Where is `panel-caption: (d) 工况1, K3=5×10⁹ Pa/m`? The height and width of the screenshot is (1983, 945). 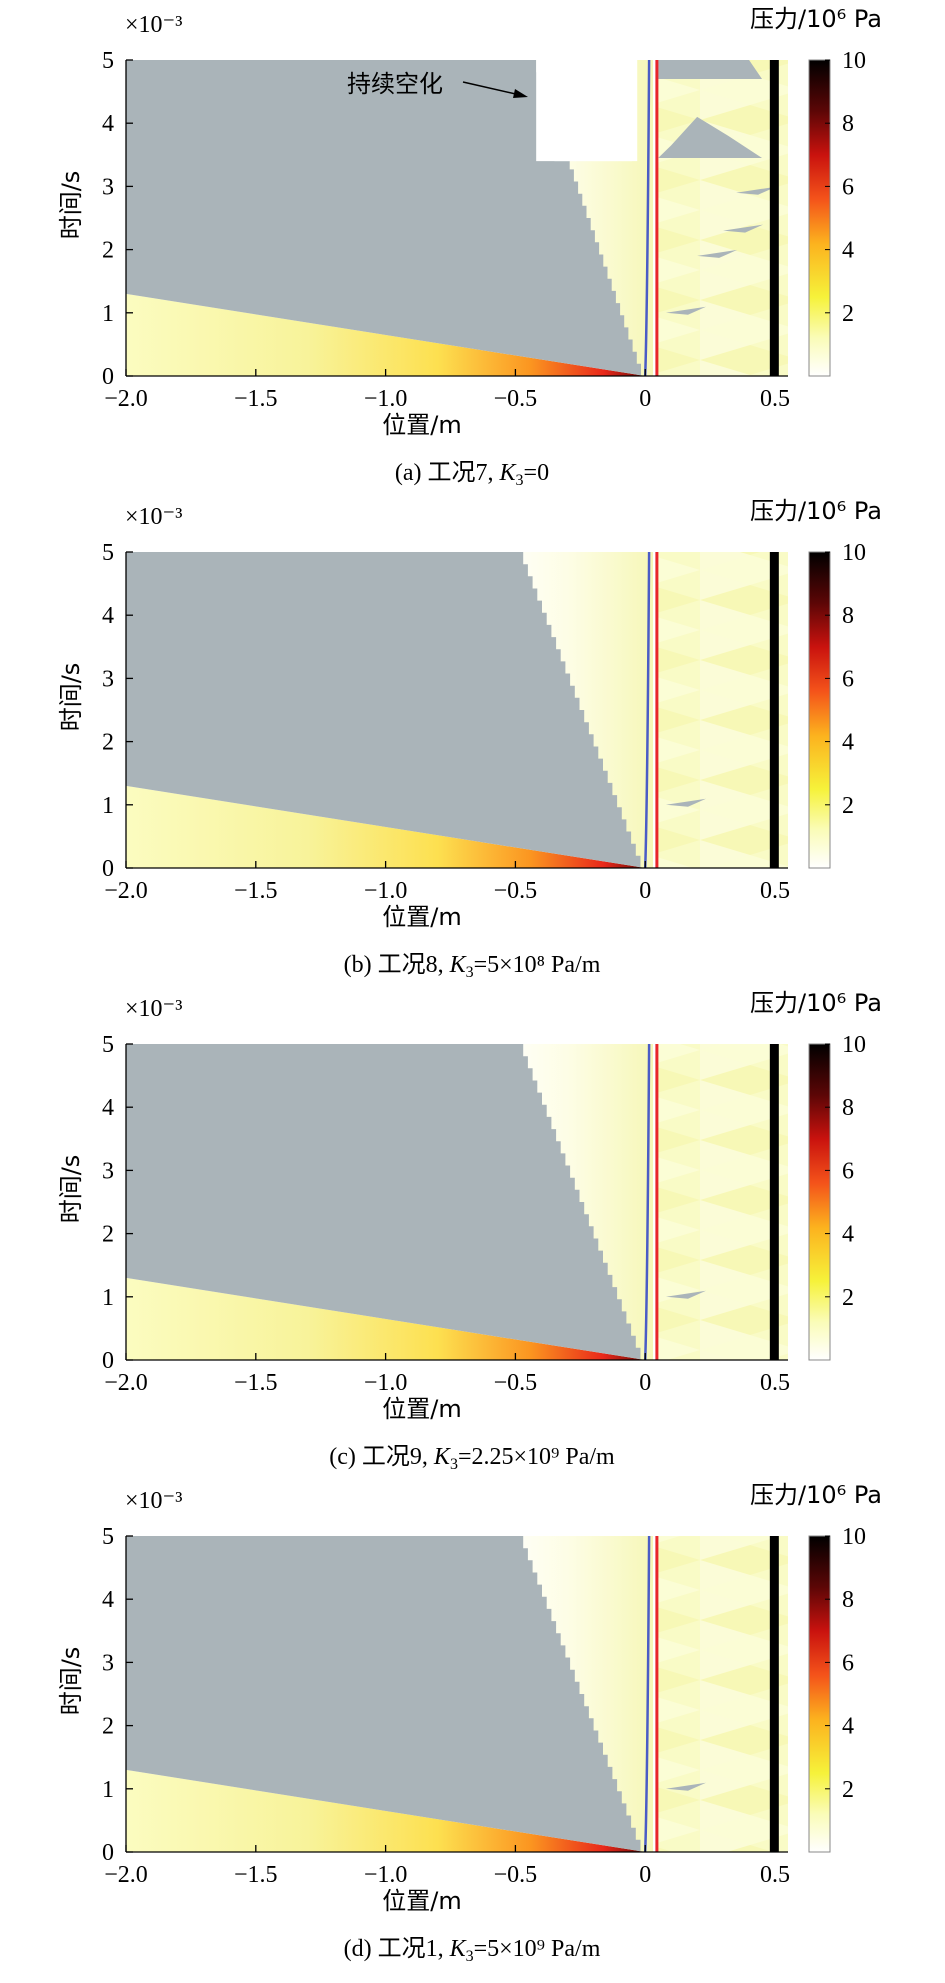
panel-caption: (d) 工况1, K3=5×10⁹ Pa/m is located at coordinates (472, 1950).